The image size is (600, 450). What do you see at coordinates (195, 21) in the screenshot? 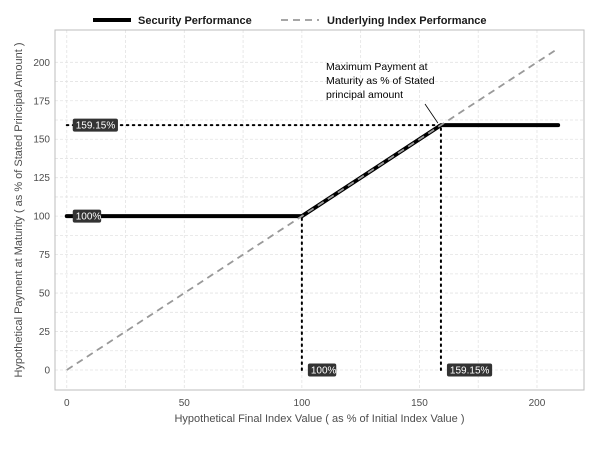
I see `legend-label-security: Security Performance` at bounding box center [195, 21].